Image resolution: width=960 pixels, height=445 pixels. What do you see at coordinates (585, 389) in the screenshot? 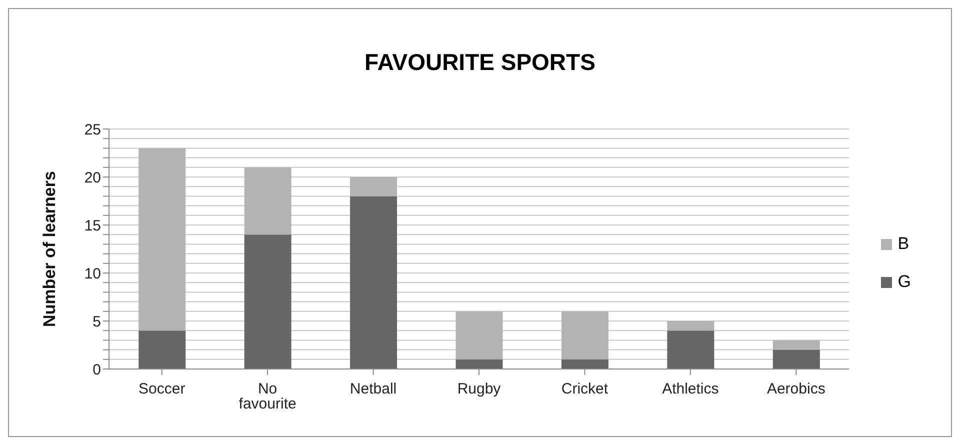
I see `x-tick-label: Cricket` at bounding box center [585, 389].